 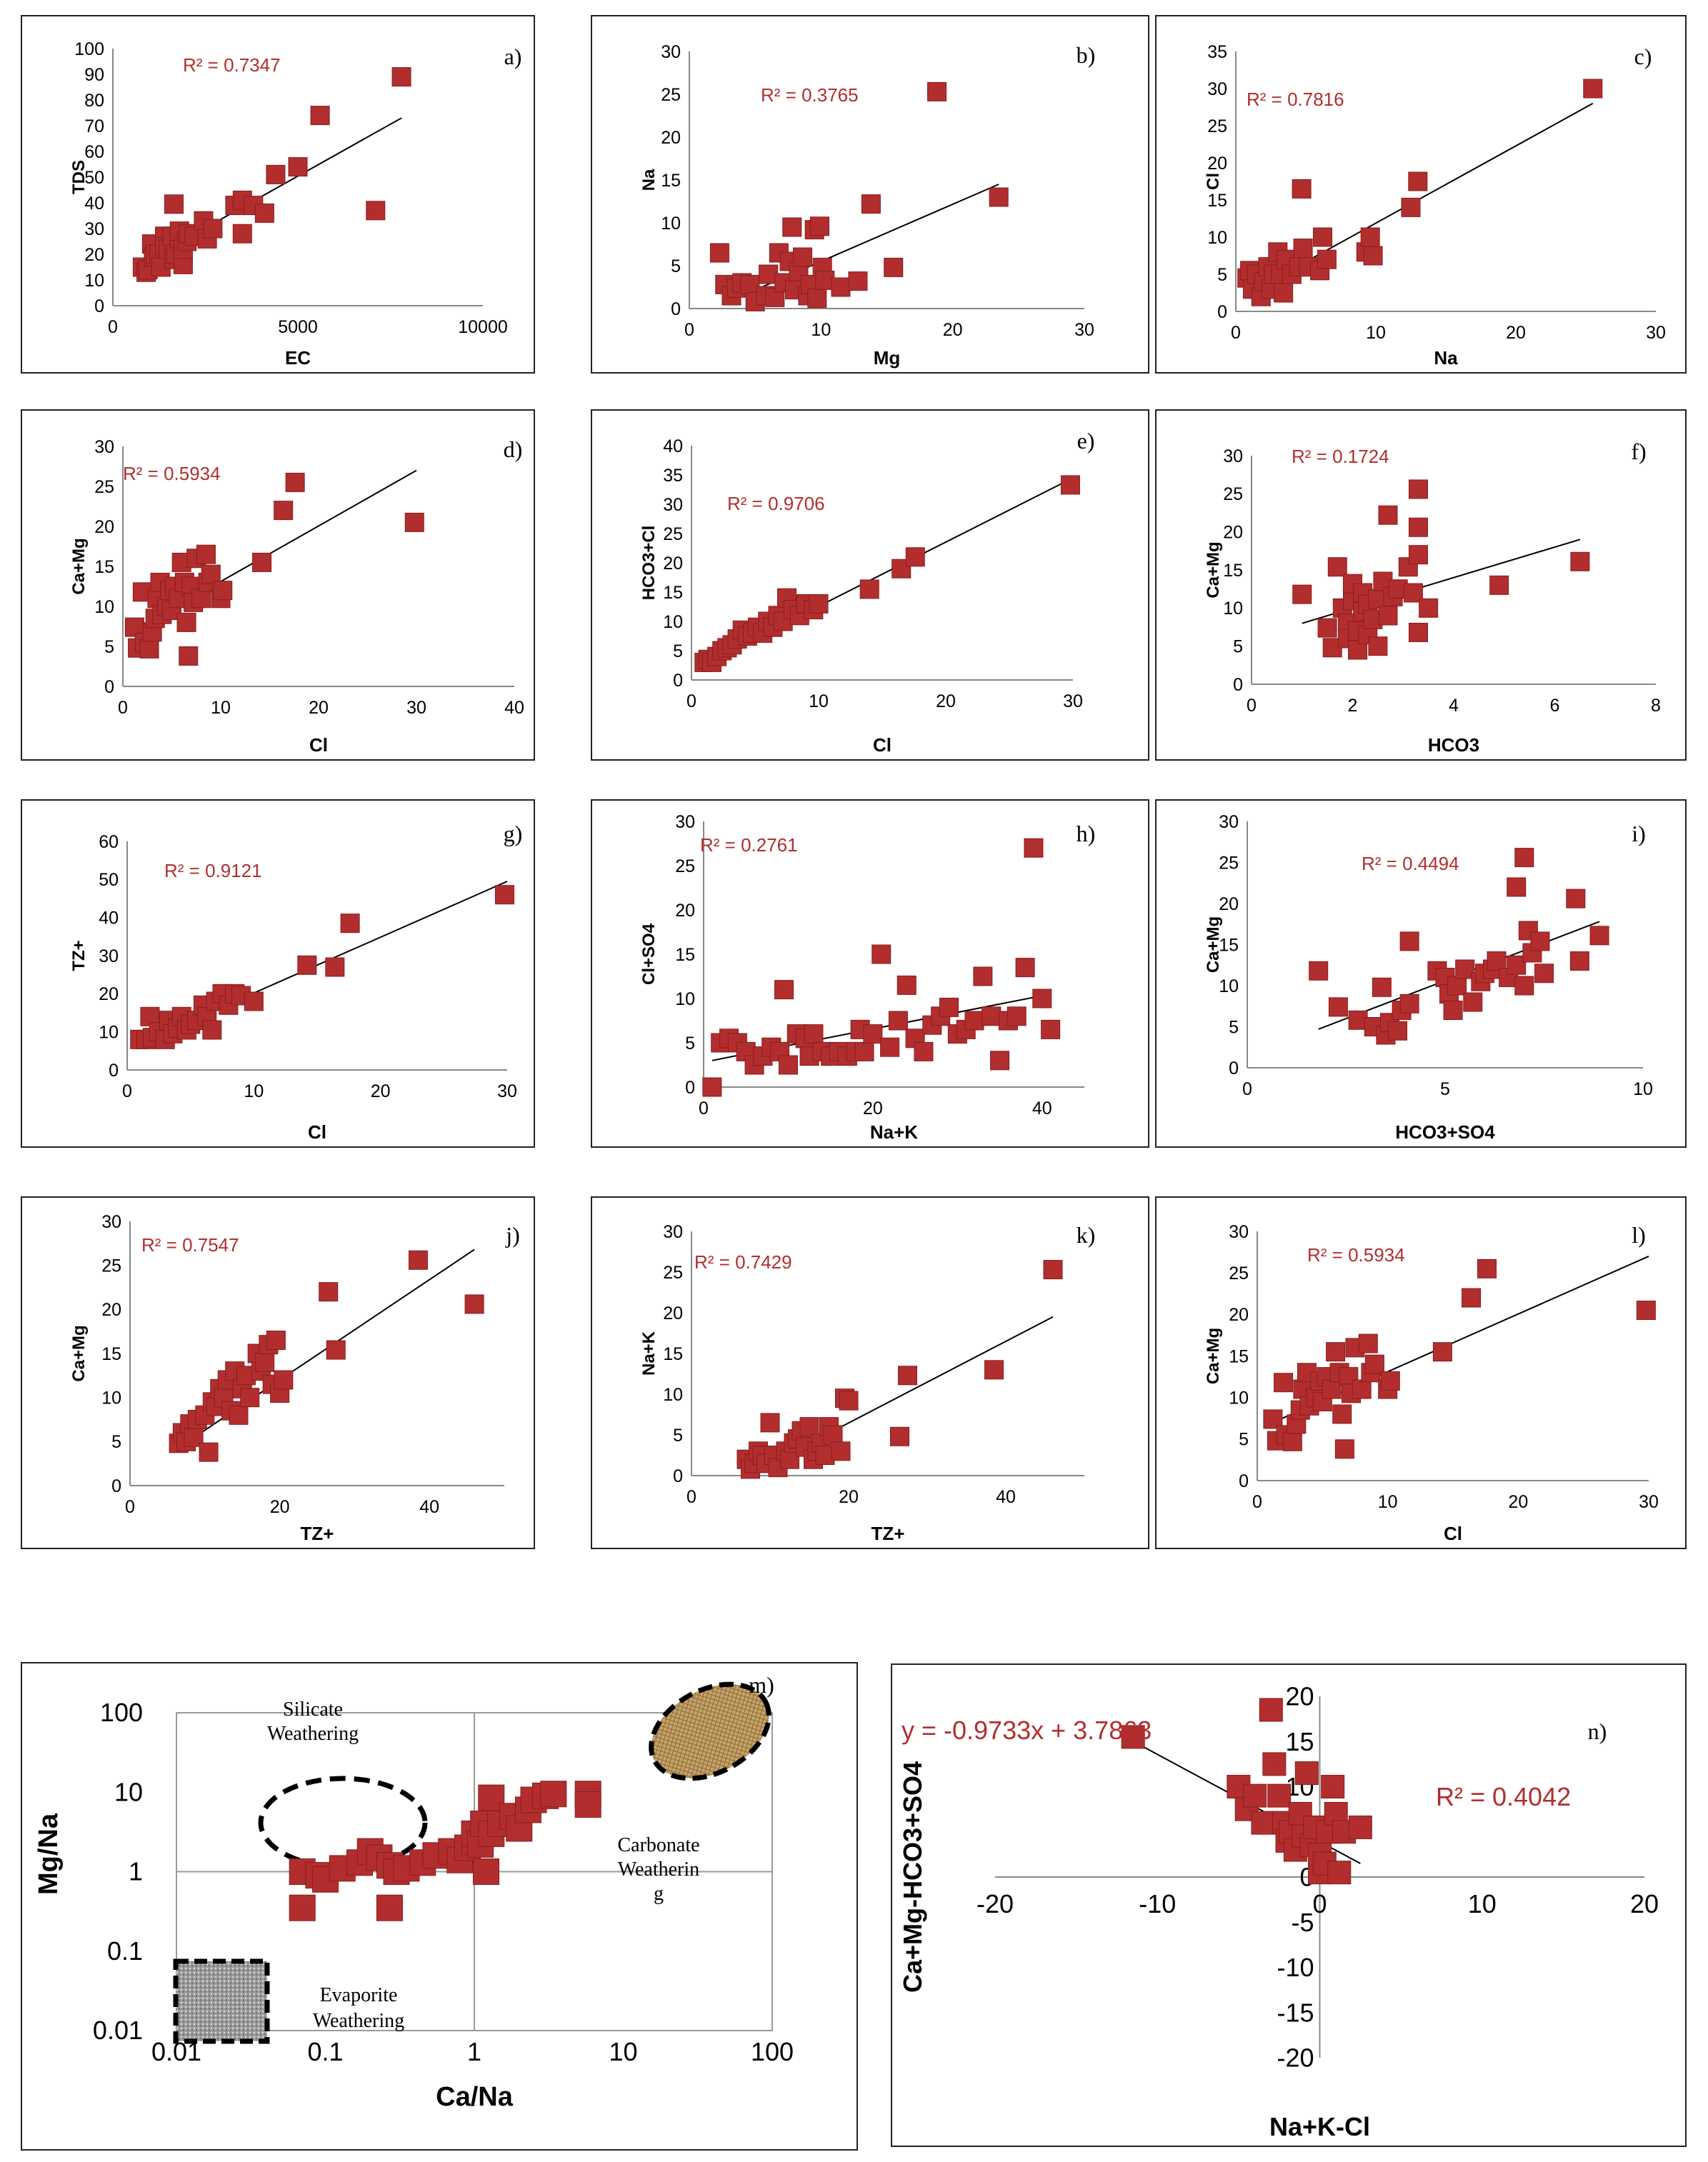 What do you see at coordinates (298, 327) in the screenshot?
I see `x-tick-label: 5000` at bounding box center [298, 327].